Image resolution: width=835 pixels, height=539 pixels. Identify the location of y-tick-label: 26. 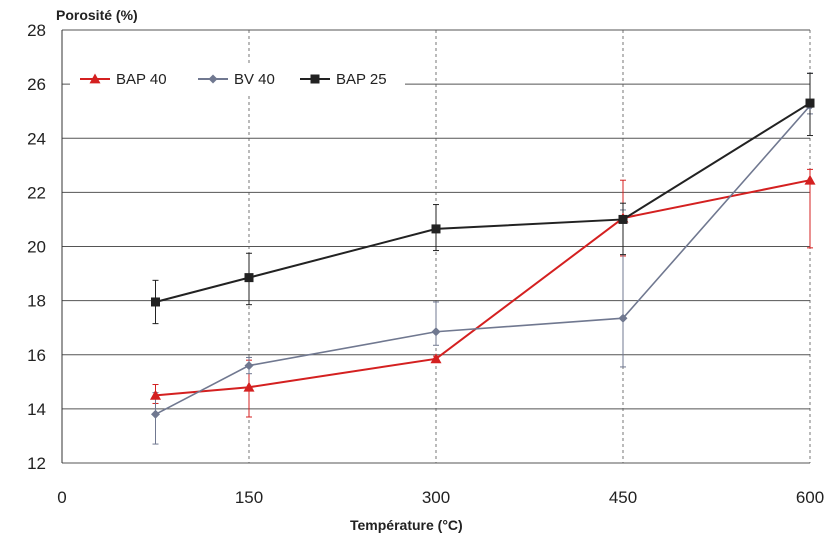
(36, 84).